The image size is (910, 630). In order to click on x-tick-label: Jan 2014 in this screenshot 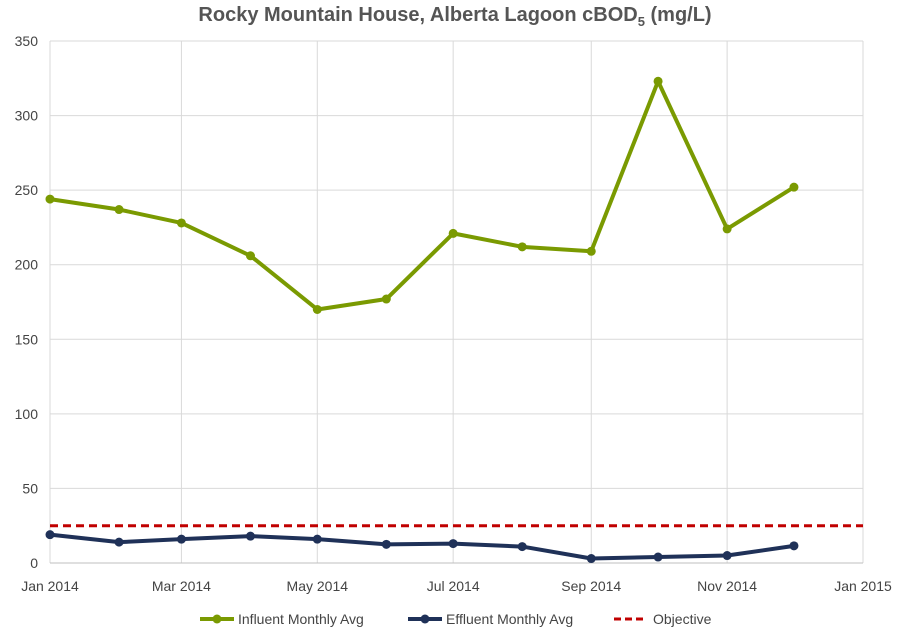, I will do `click(50, 586)`.